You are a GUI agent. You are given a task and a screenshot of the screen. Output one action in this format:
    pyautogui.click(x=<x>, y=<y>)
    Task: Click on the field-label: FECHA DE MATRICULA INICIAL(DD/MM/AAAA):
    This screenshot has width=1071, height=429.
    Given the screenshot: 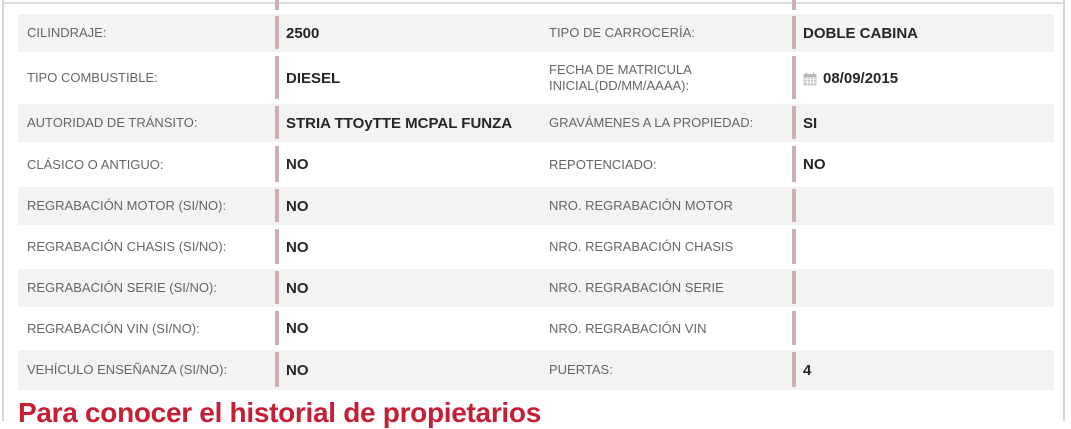 What is the action you would take?
    pyautogui.click(x=620, y=77)
    